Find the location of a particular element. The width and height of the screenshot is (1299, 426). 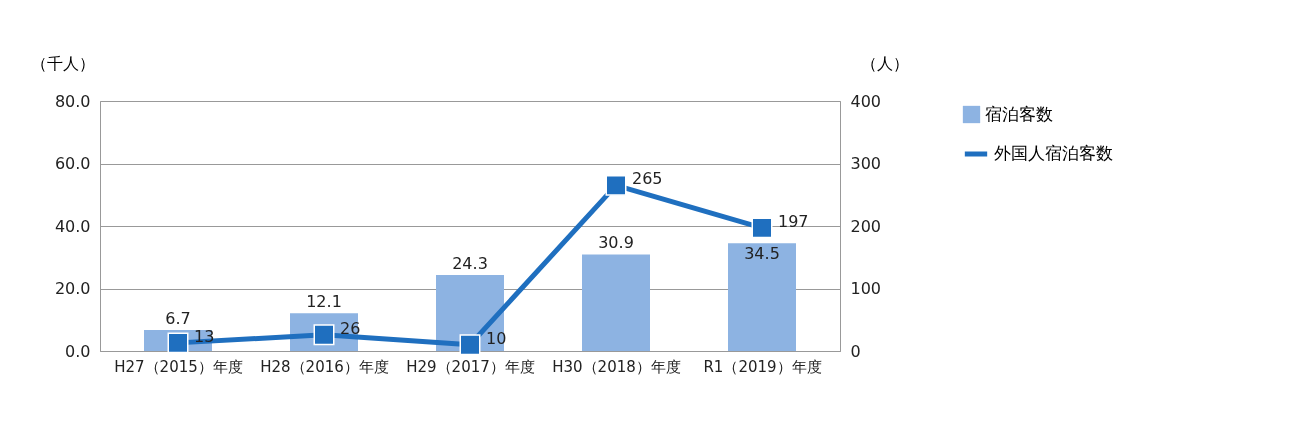

y-tick-label: 80.0 is located at coordinates (72, 101).